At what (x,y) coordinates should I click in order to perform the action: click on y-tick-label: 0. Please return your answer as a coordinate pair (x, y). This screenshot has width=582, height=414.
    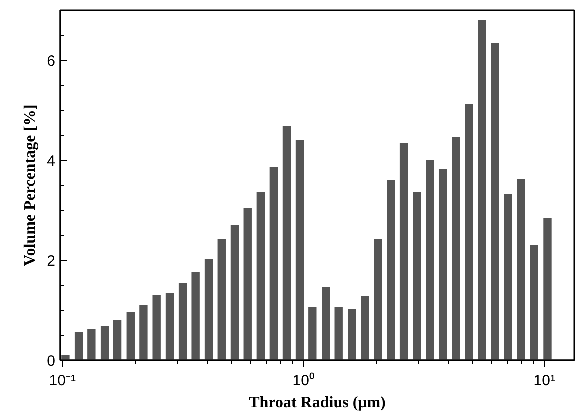
    Looking at the image, I should click on (51, 361).